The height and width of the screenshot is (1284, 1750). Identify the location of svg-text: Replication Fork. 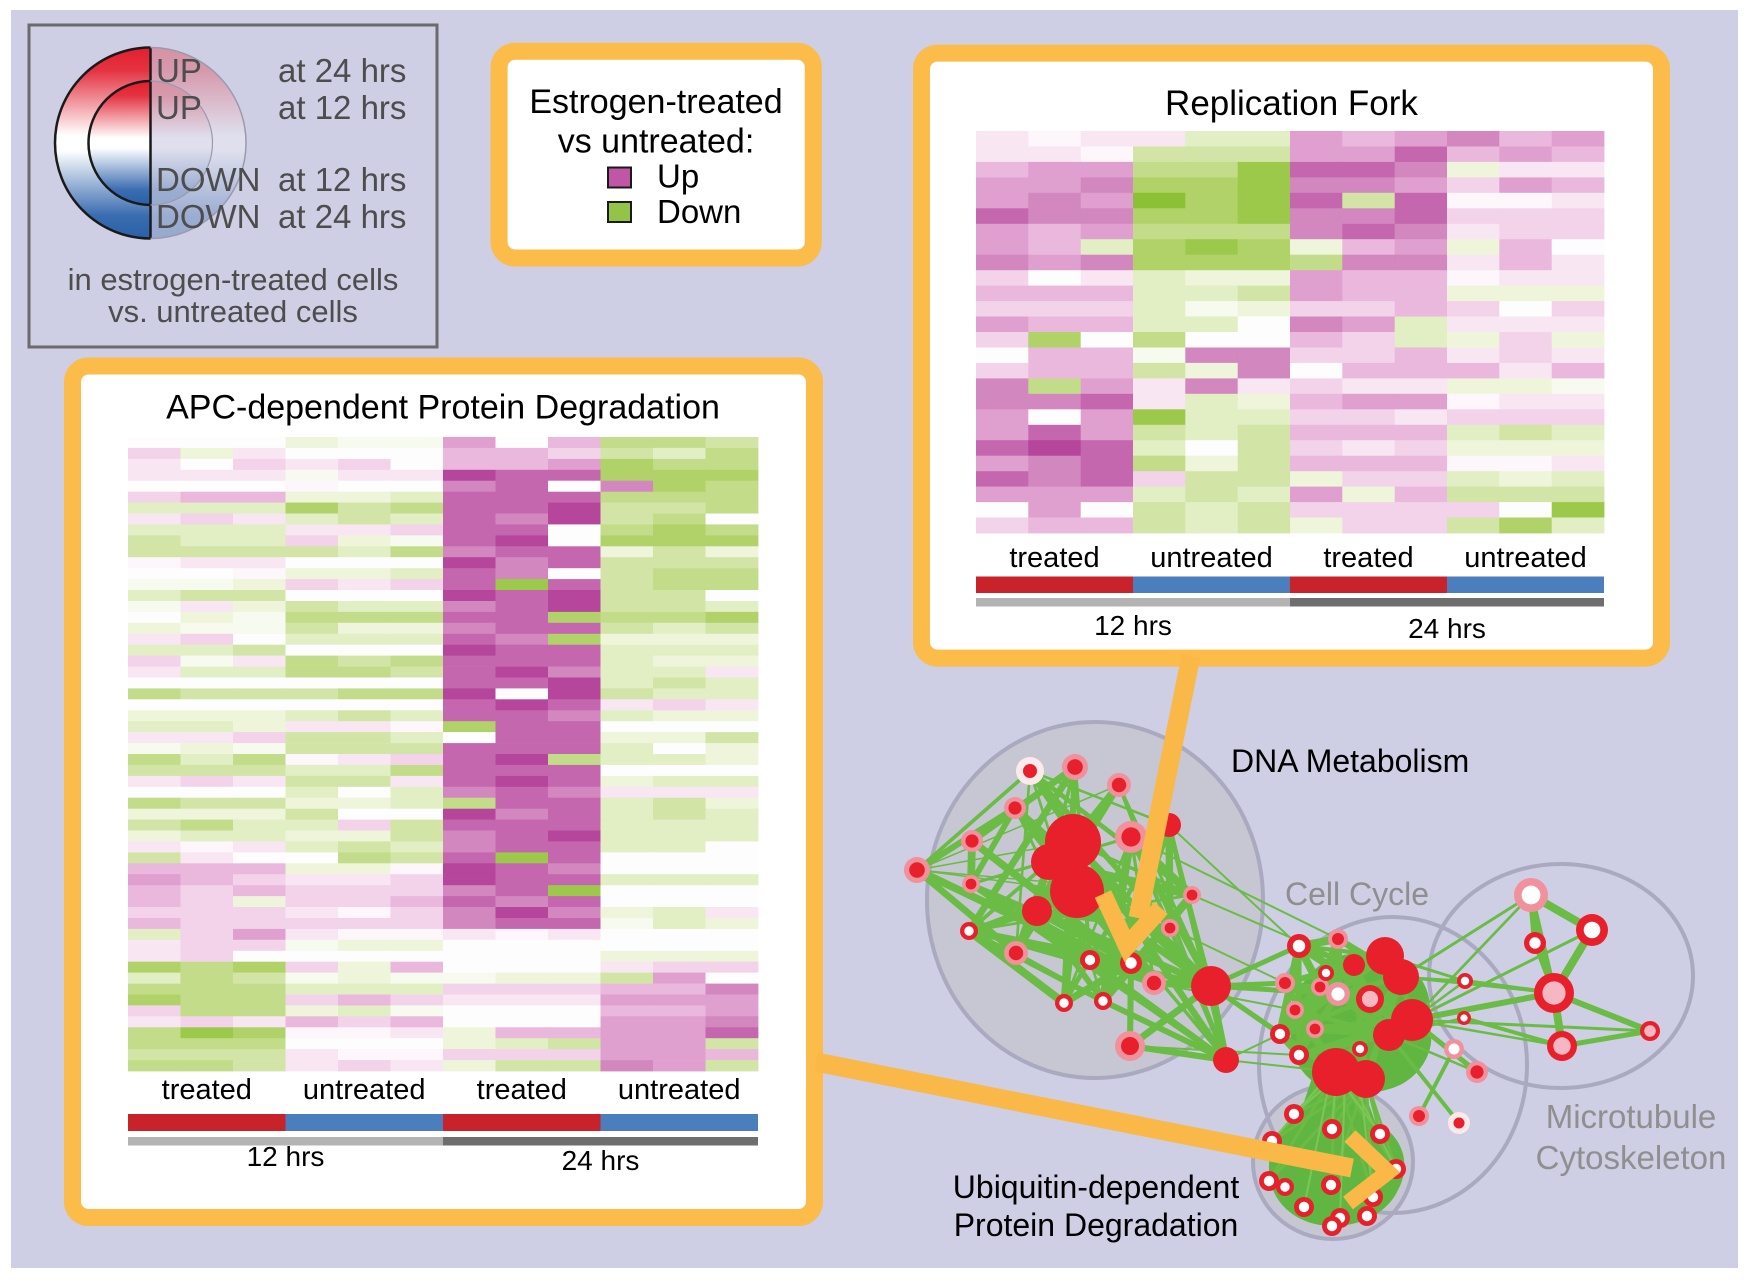
(1291, 103).